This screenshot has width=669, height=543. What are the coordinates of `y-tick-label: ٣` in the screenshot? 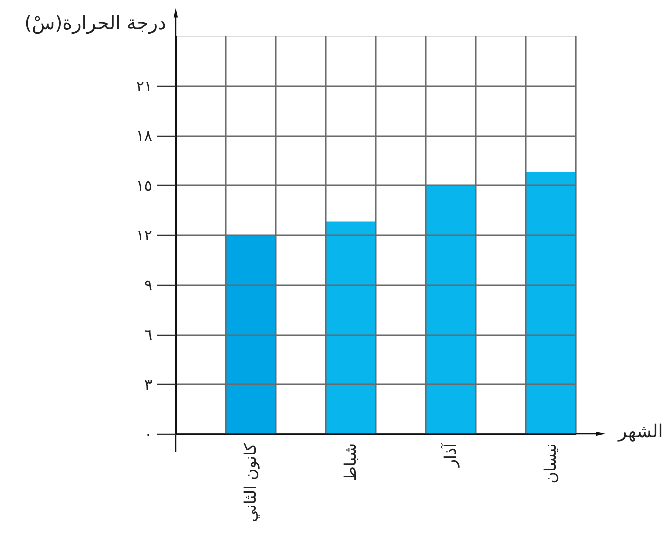 It's located at (148, 385).